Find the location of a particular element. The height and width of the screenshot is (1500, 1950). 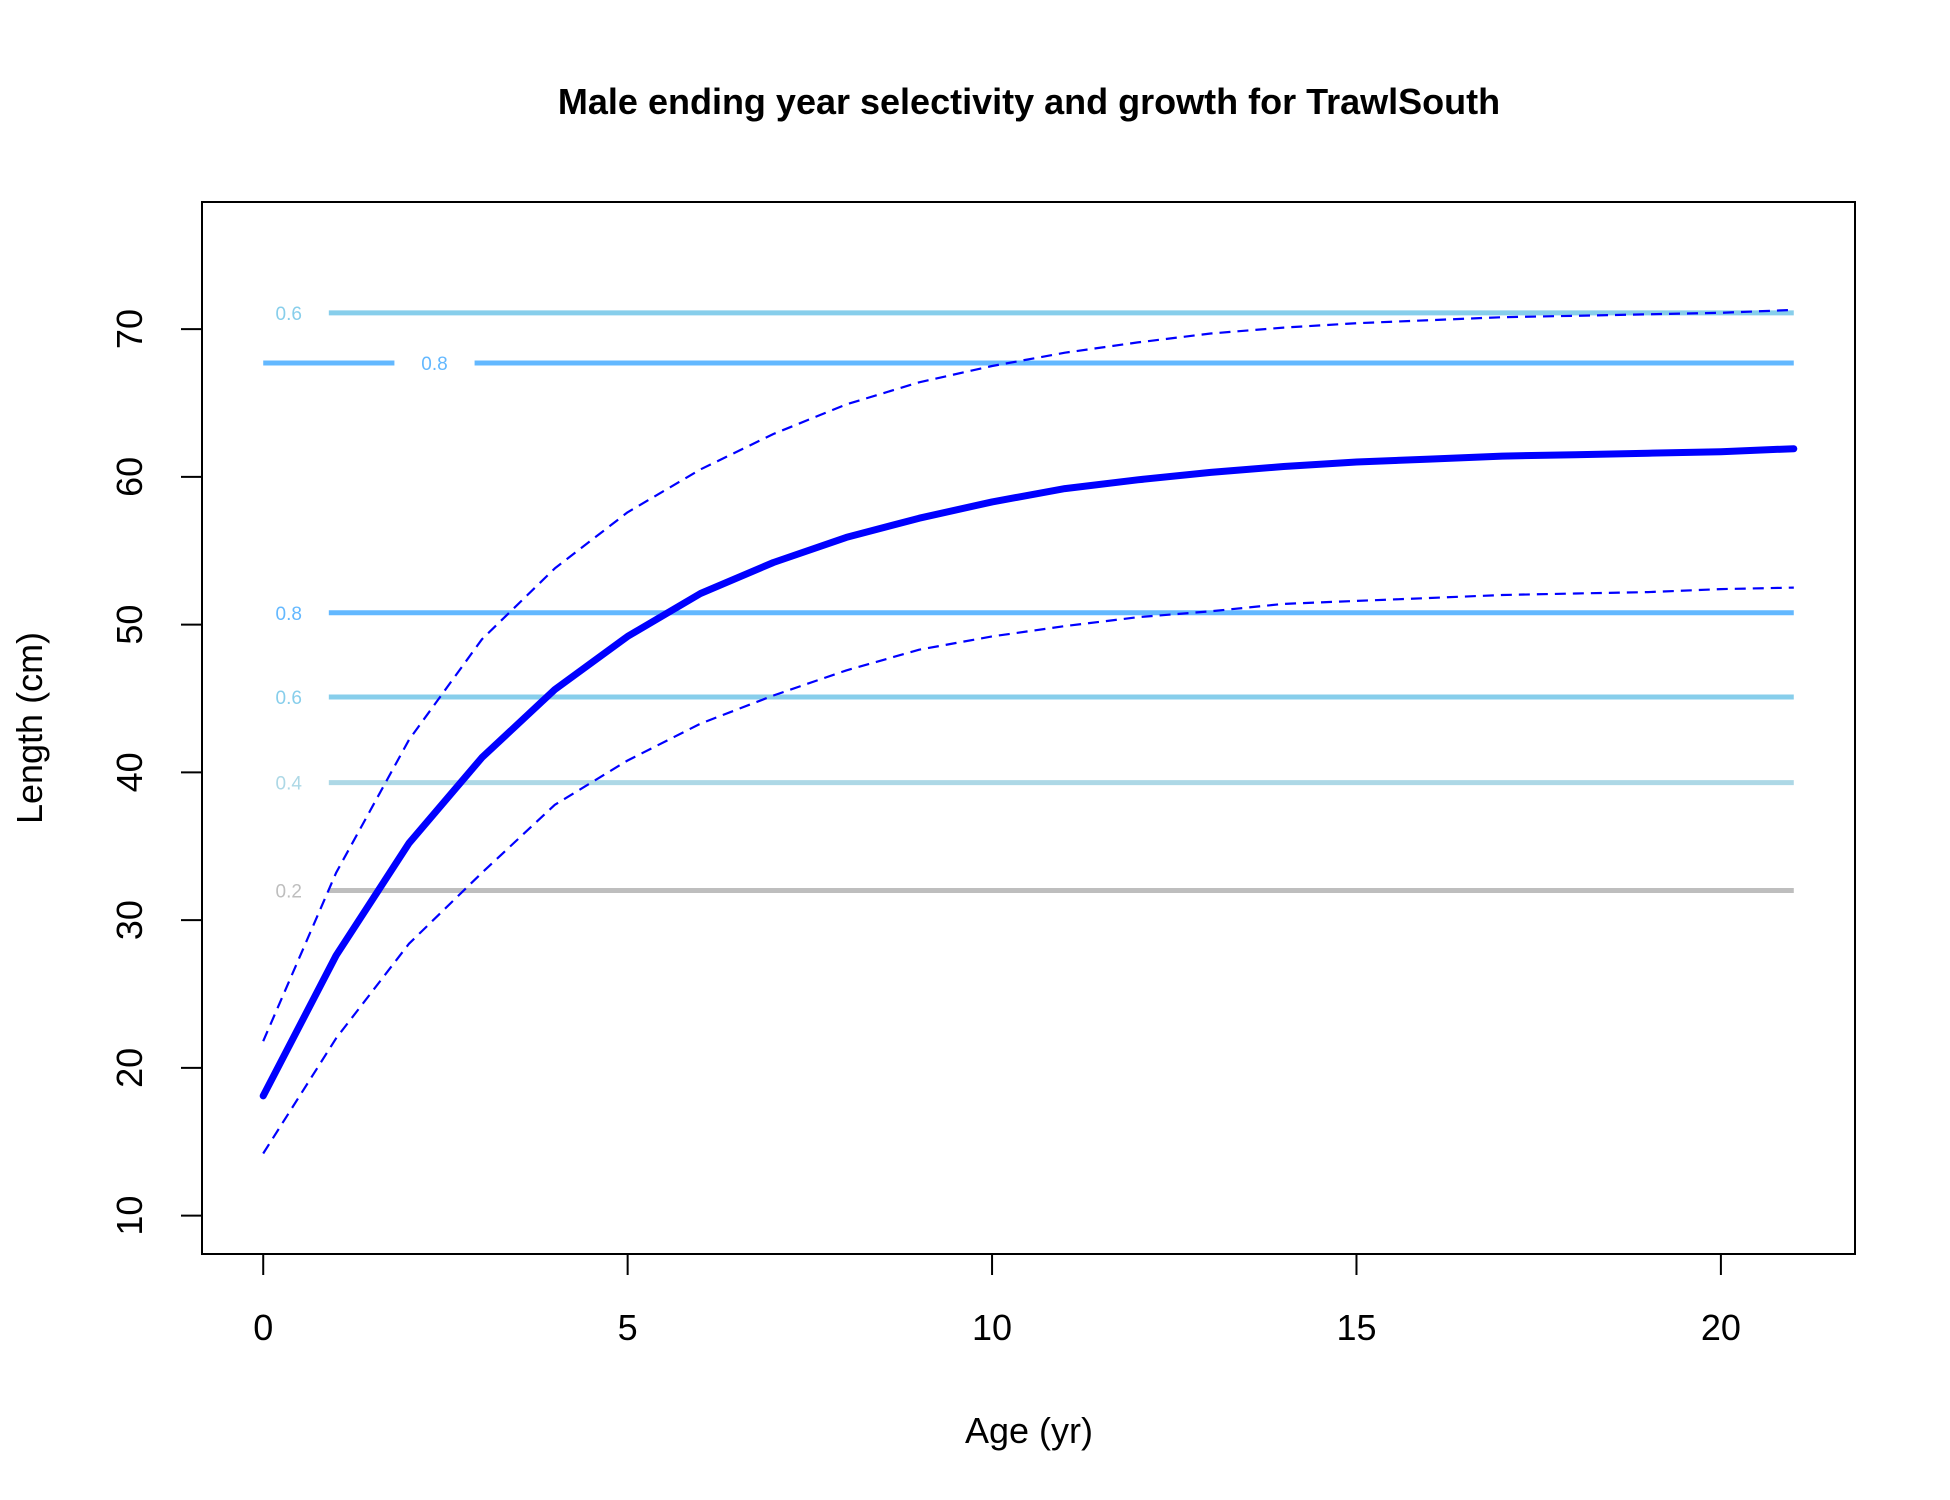

x-axis-label: Age (yr) is located at coordinates (1029, 1430).